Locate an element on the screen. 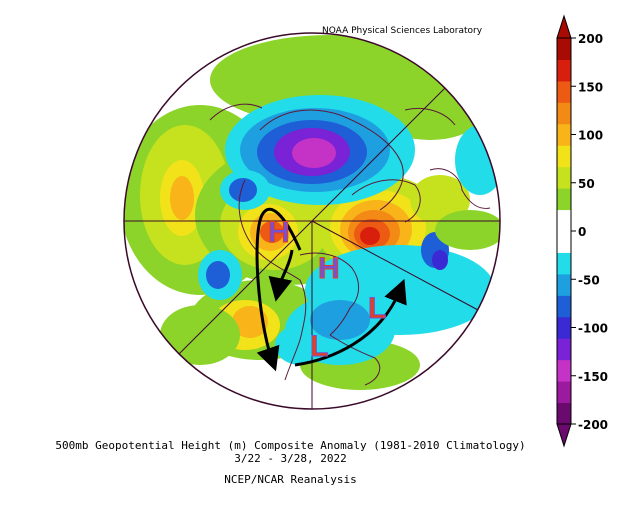  colorbar-tick-label: 150 is located at coordinates (590, 87).